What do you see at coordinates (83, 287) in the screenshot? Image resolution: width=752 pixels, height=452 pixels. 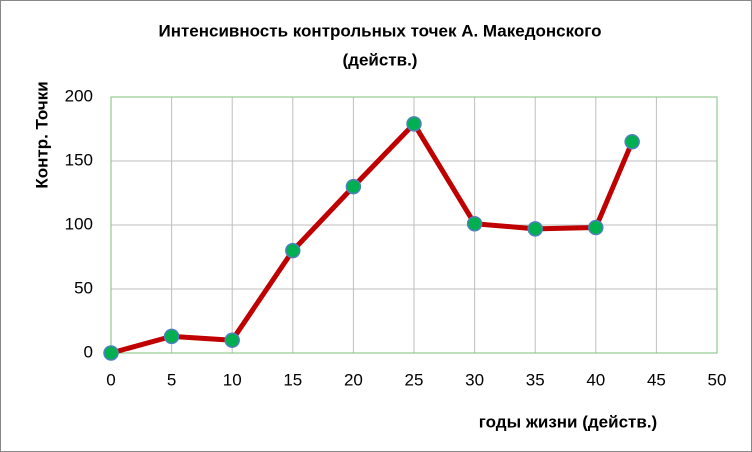 I see `y-tick-label: 50` at bounding box center [83, 287].